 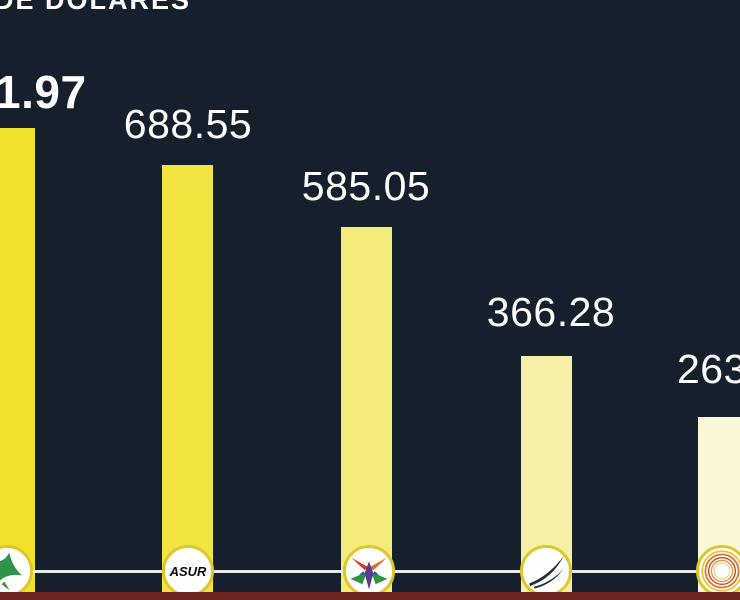 I want to click on bar-value-label-1: 1.97, so click(x=43, y=92).